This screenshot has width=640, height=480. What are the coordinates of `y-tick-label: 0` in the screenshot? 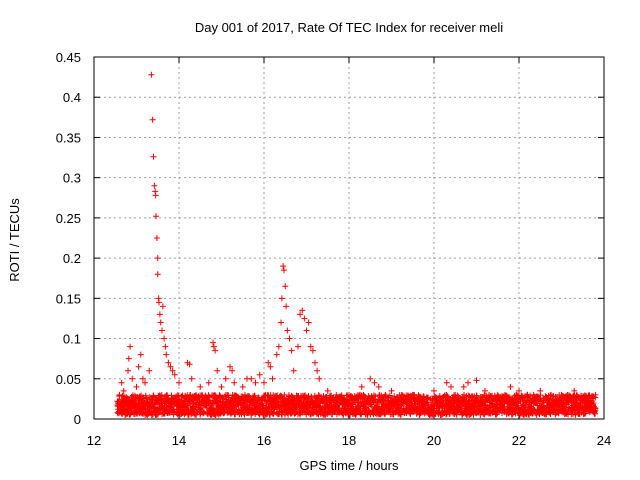 It's located at (77, 419).